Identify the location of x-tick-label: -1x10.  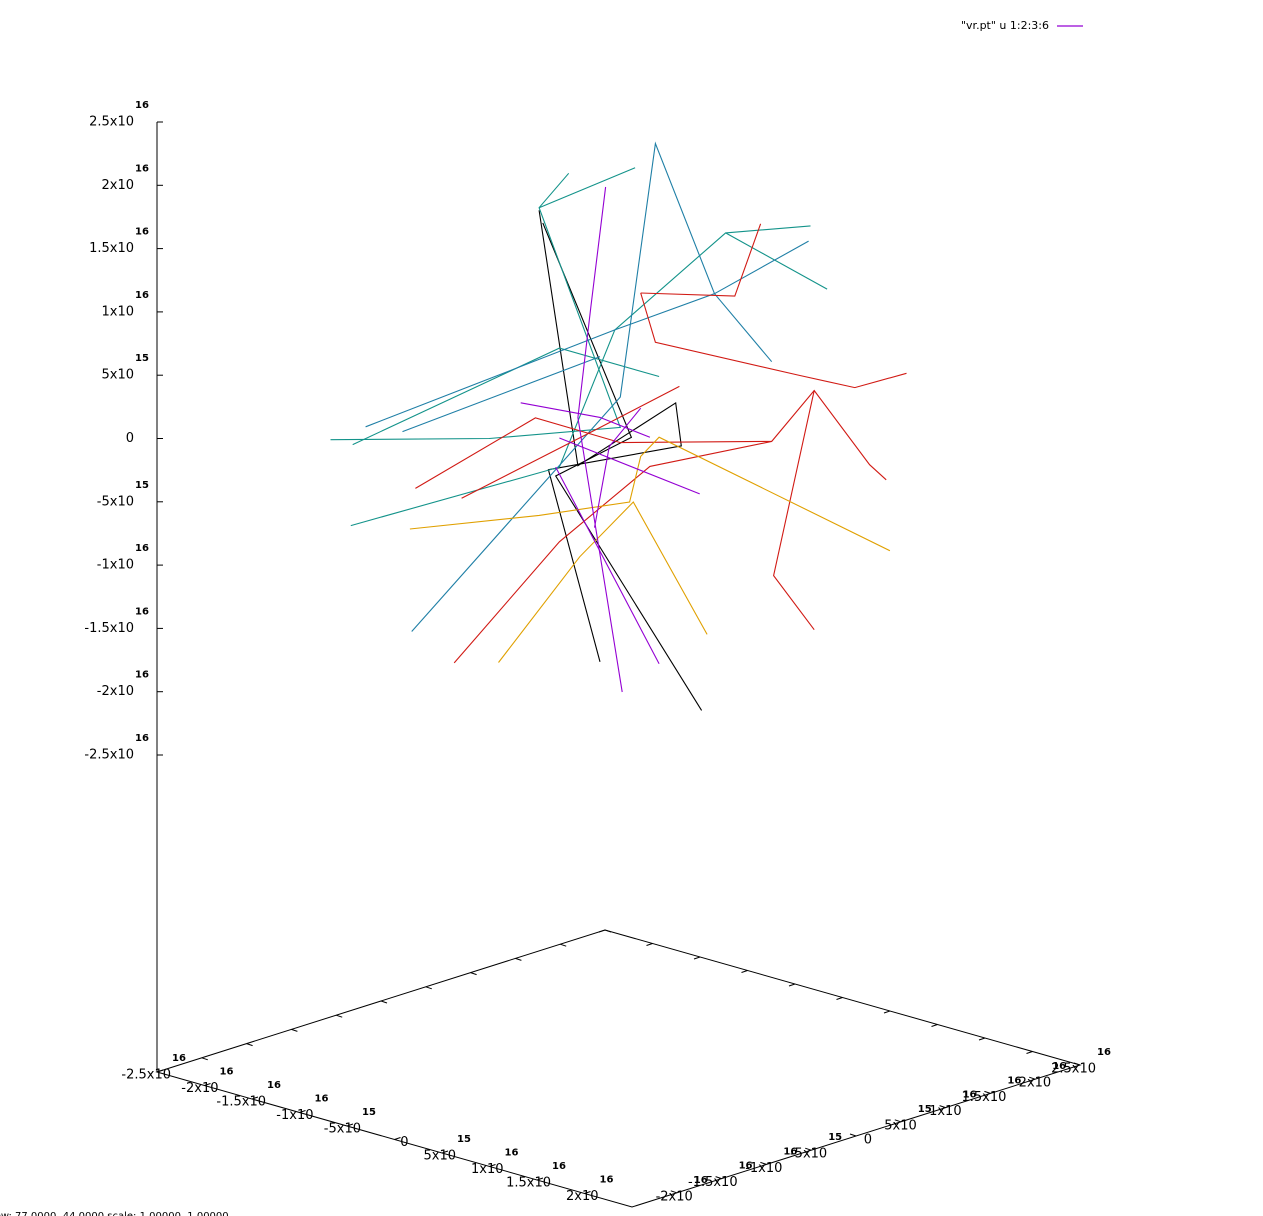
(294, 1115).